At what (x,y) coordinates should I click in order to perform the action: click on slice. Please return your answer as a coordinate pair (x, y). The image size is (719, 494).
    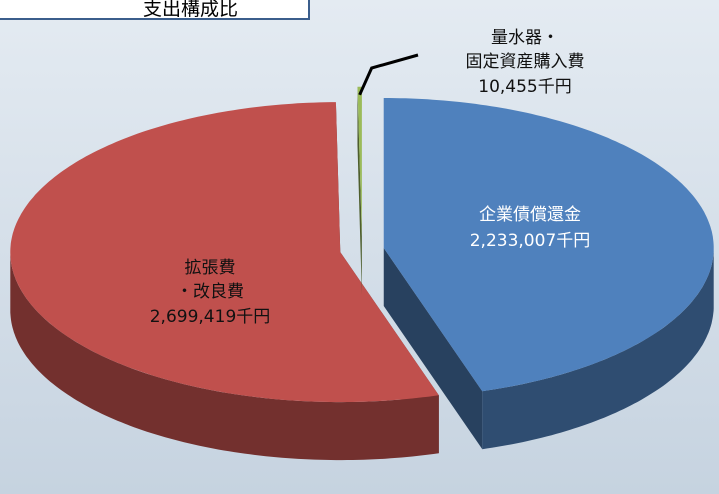
    Looking at the image, I should click on (359, 161).